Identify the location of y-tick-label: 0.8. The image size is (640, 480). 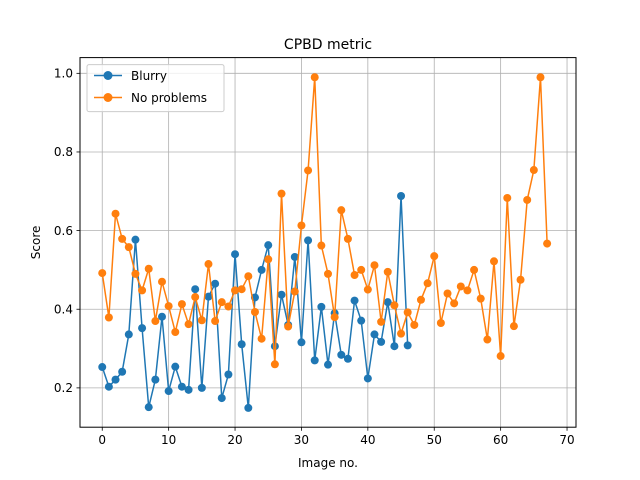
(63, 152).